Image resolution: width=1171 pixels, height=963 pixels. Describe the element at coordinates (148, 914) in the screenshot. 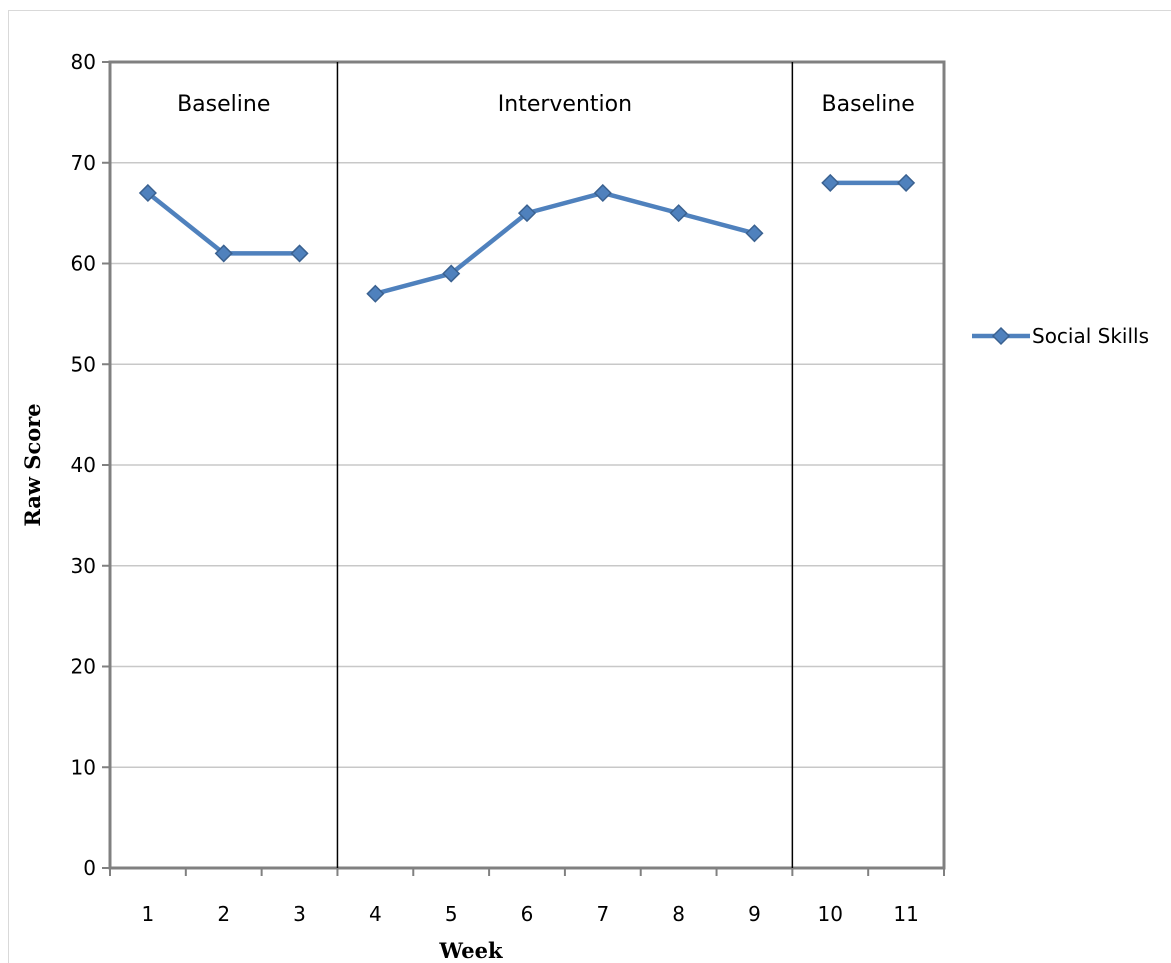

I see `x-tick-label: 1` at that location.